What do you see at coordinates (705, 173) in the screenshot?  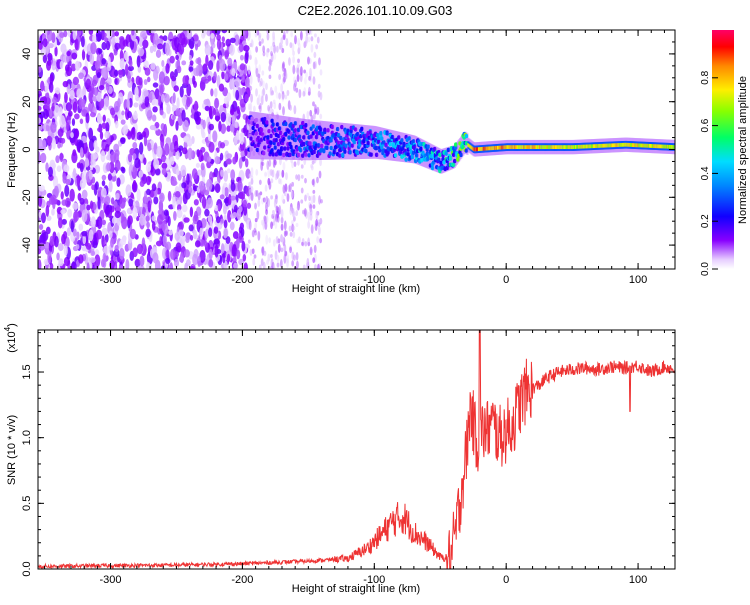 I see `colorbar-tick-label: 0.4` at bounding box center [705, 173].